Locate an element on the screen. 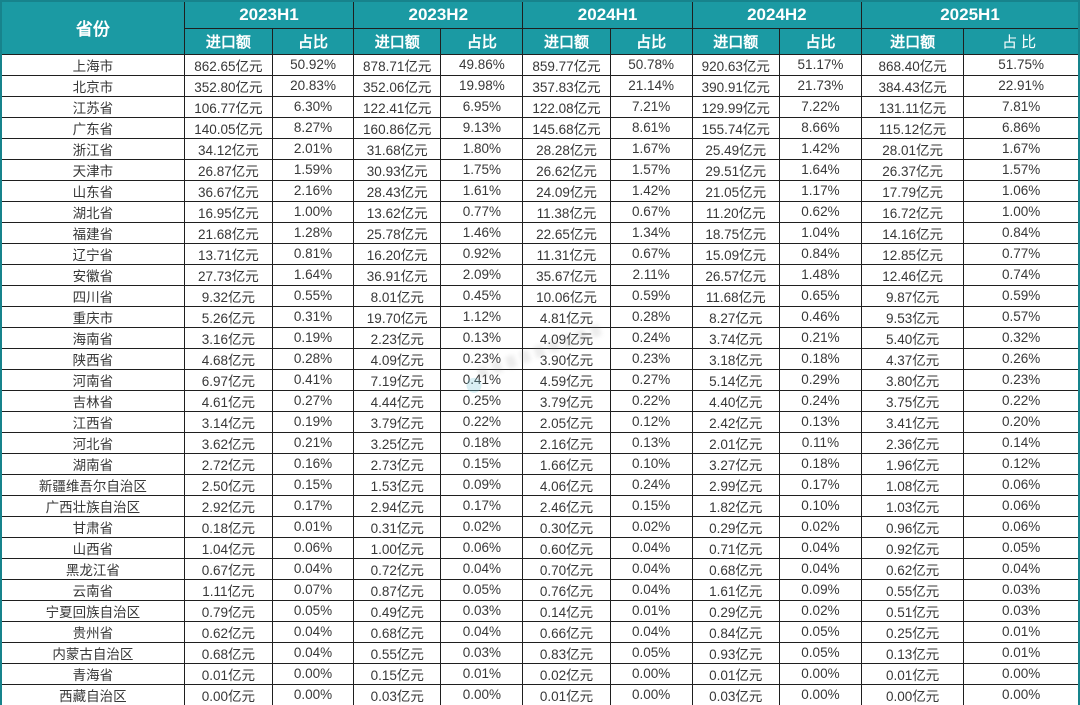 This screenshot has height=705, width=1080. amount-cell: 4.40亿元 is located at coordinates (735, 400).